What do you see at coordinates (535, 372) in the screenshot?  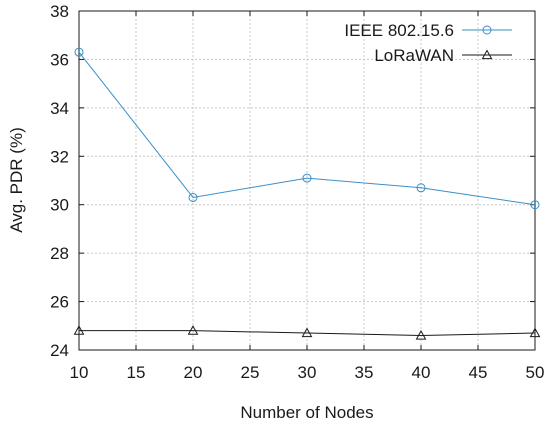 I see `x-tick-label: 50` at bounding box center [535, 372].